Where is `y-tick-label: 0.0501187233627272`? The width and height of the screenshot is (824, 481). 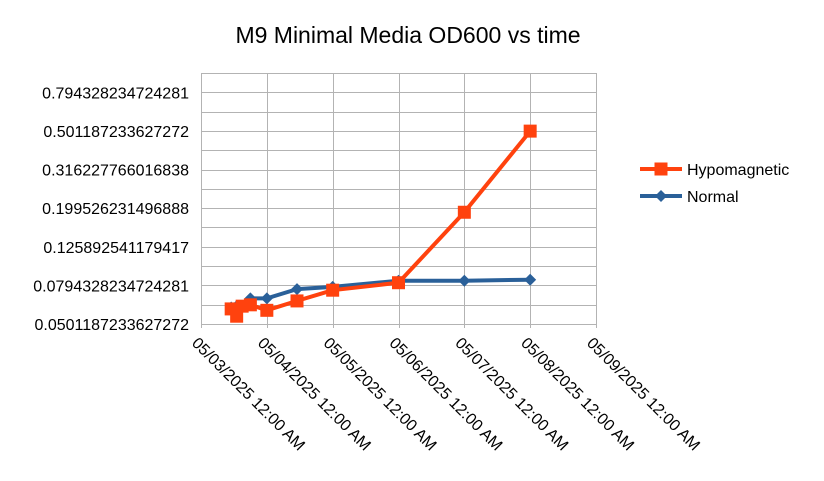 y-tick-label: 0.0501187233627272 is located at coordinates (111, 325).